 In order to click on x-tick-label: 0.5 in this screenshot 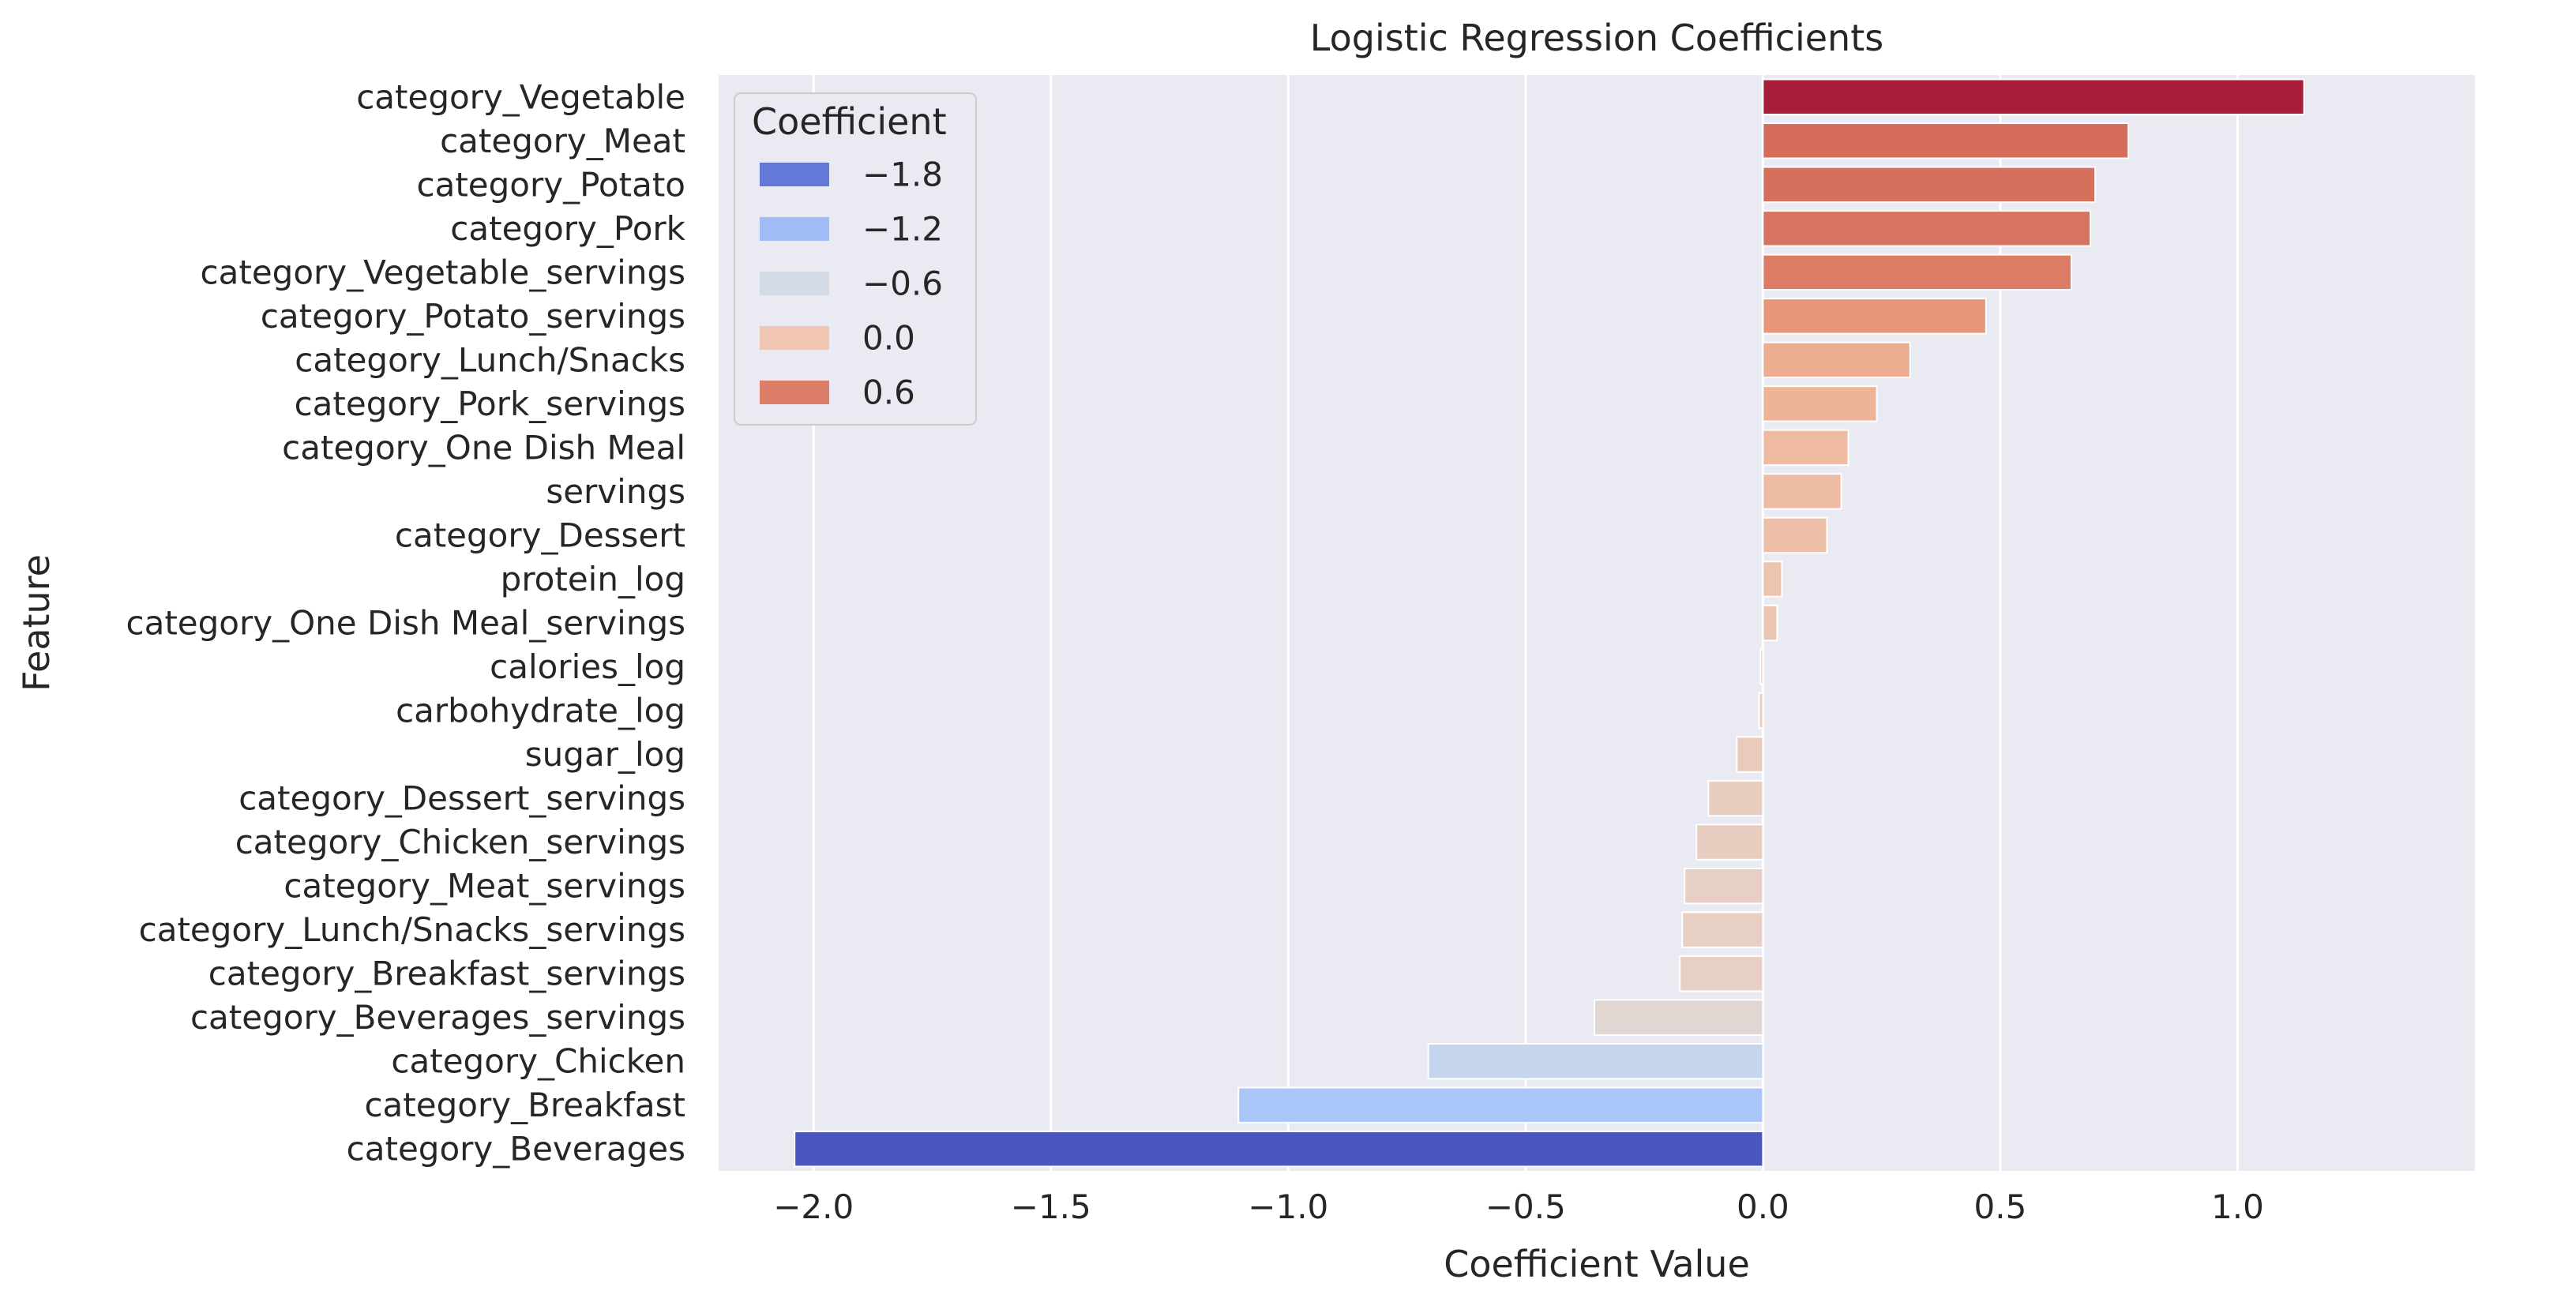, I will do `click(2000, 1206)`.